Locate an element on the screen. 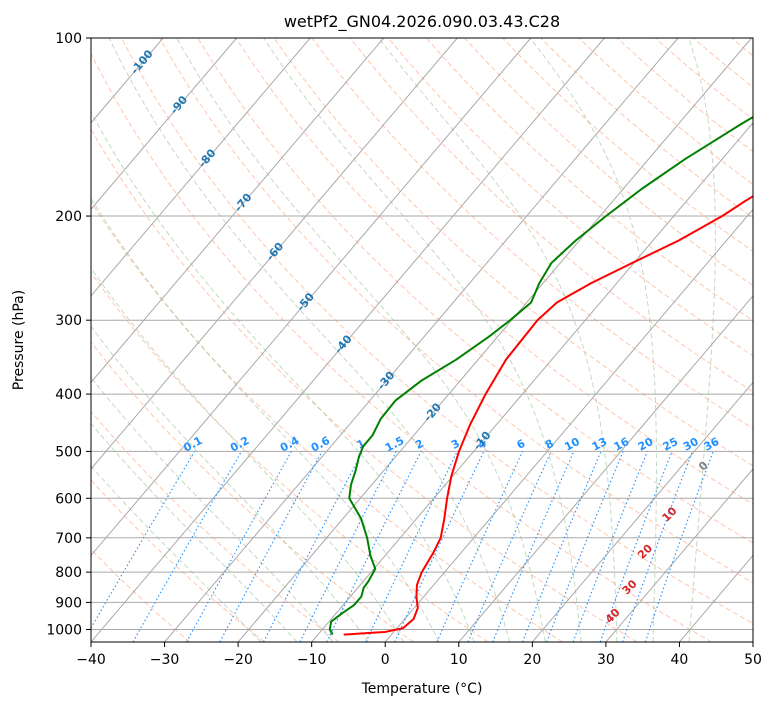 This screenshot has width=775, height=712. x-axis-ticks: −40 −30 −20 −10 0 10 20 30 40 50 is located at coordinates (419, 655).